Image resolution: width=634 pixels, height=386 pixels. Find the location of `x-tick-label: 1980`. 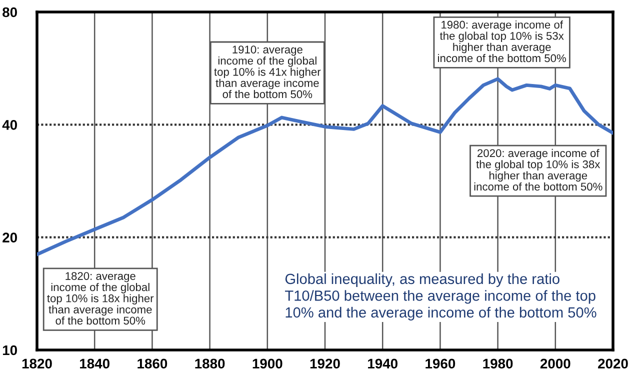

x-tick-label: 1980 is located at coordinates (498, 363).